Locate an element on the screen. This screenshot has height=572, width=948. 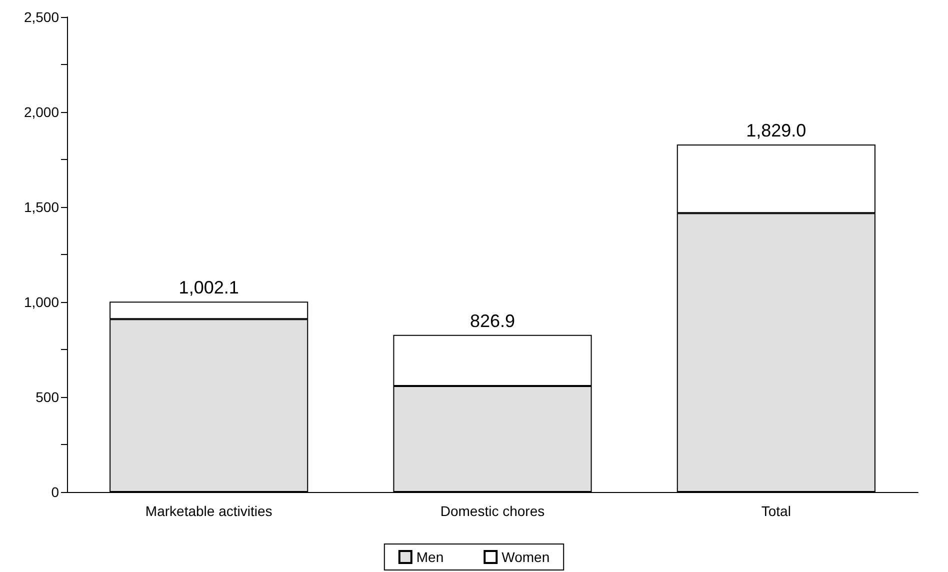
legend-label: Women is located at coordinates (526, 557).